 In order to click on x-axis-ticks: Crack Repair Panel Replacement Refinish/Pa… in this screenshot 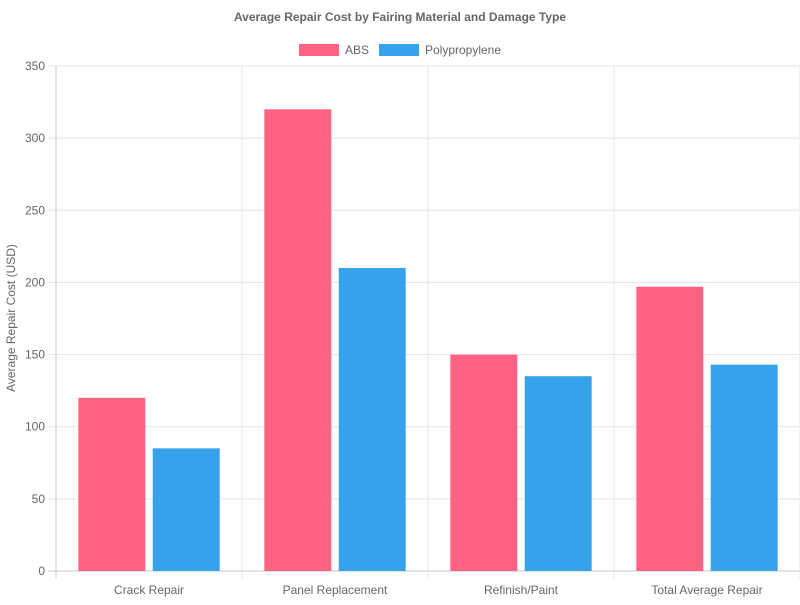, I will do `click(438, 590)`.